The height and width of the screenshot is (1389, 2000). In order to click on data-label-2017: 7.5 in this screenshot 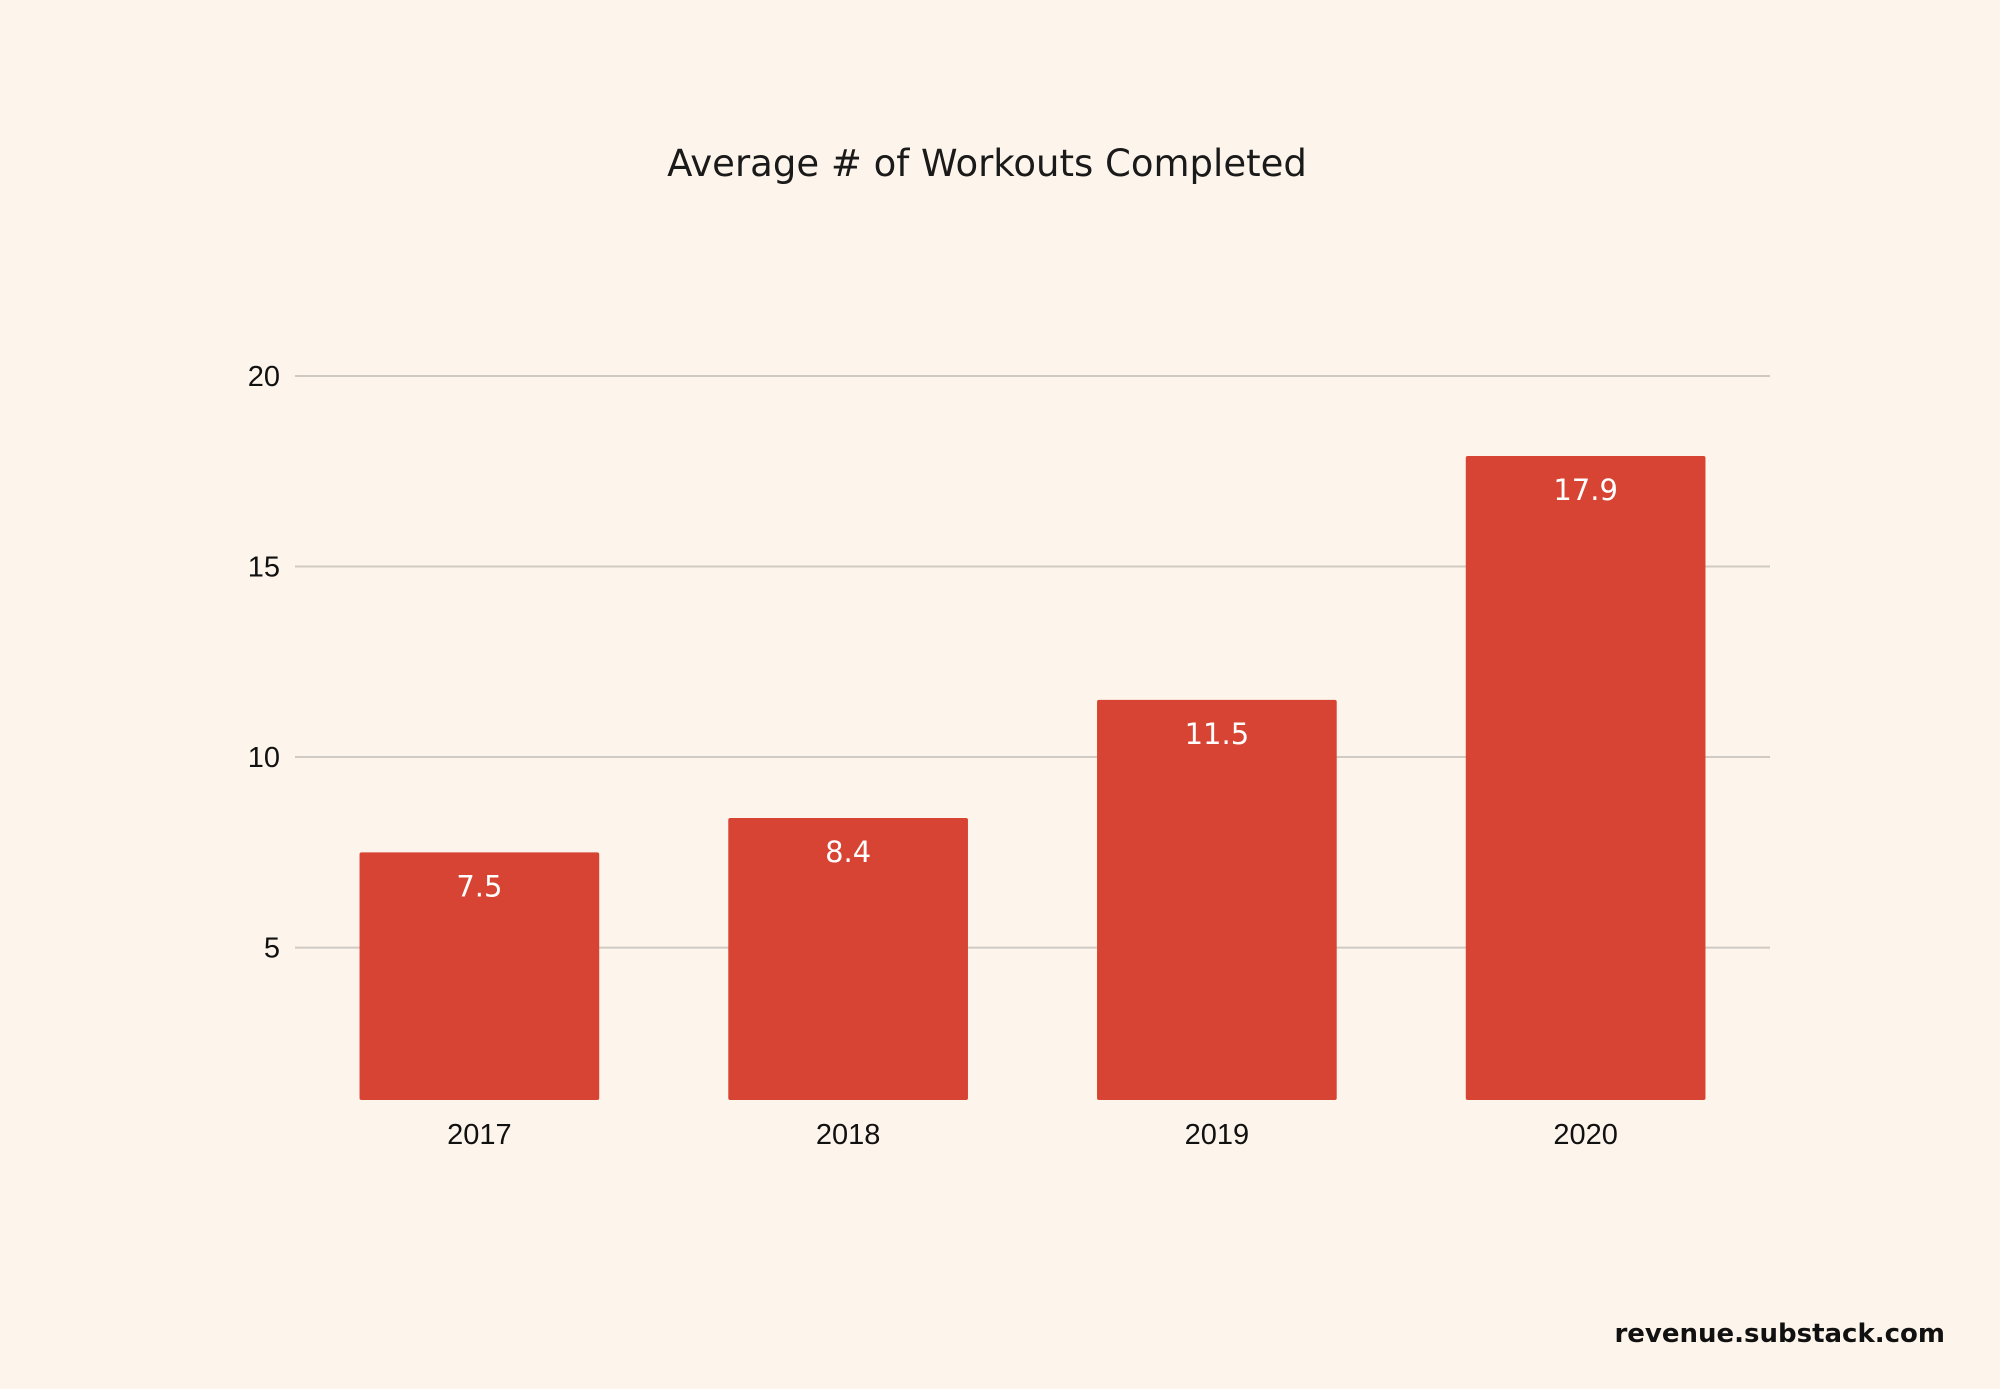, I will do `click(479, 886)`.